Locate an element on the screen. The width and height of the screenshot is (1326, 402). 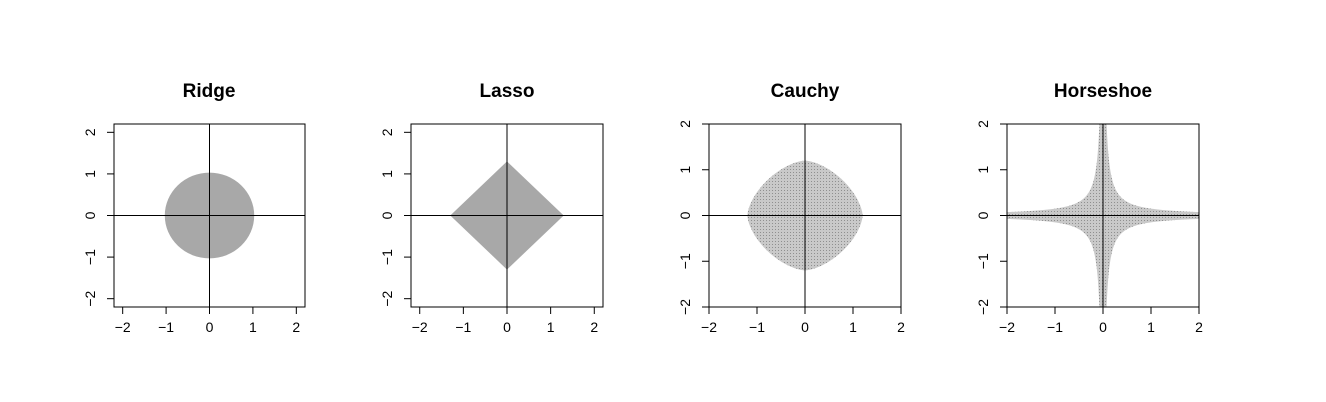
panel-lasso: Lasso −2 −1 0 1 2 −2 −1 0 1 2 is located at coordinates (491, 208).